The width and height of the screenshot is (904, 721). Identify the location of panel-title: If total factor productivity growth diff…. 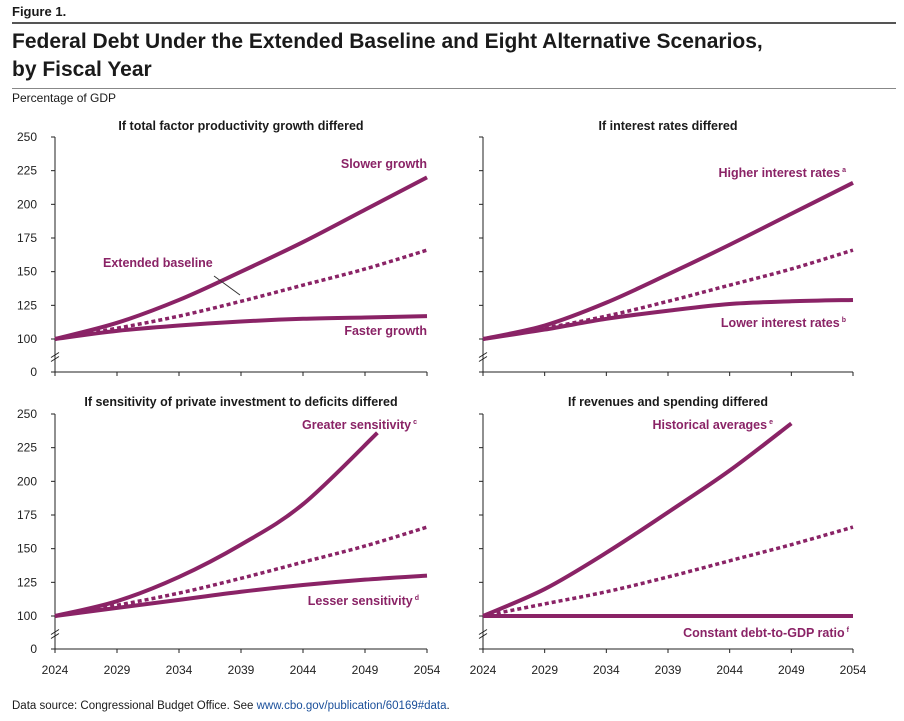
(240, 126).